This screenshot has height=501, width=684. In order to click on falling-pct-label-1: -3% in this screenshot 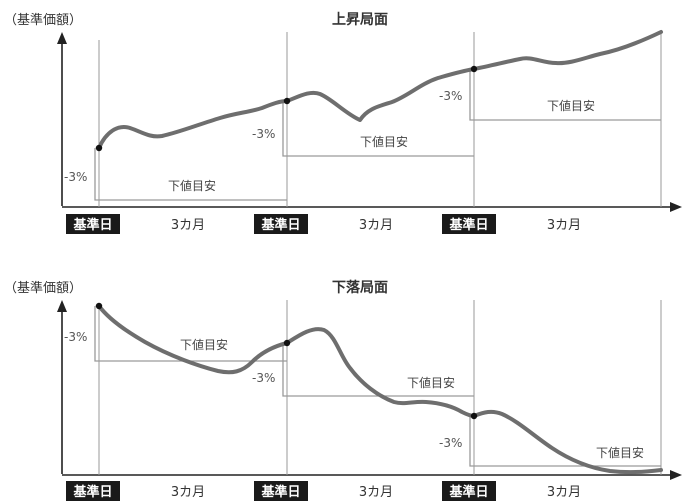, I will do `click(75, 337)`.